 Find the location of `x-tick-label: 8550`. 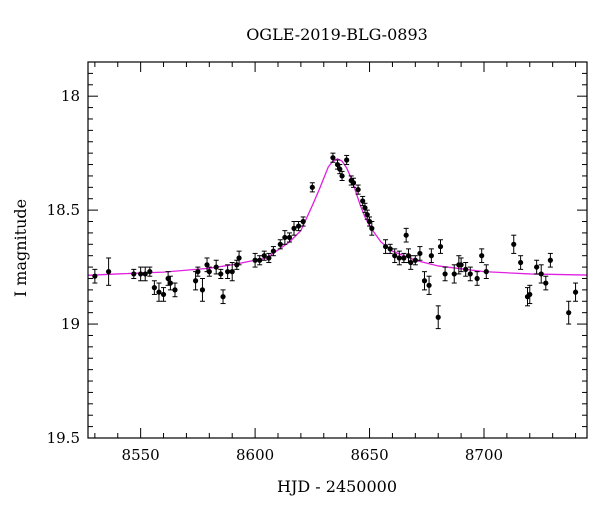

x-tick-label: 8550 is located at coordinates (141, 455).